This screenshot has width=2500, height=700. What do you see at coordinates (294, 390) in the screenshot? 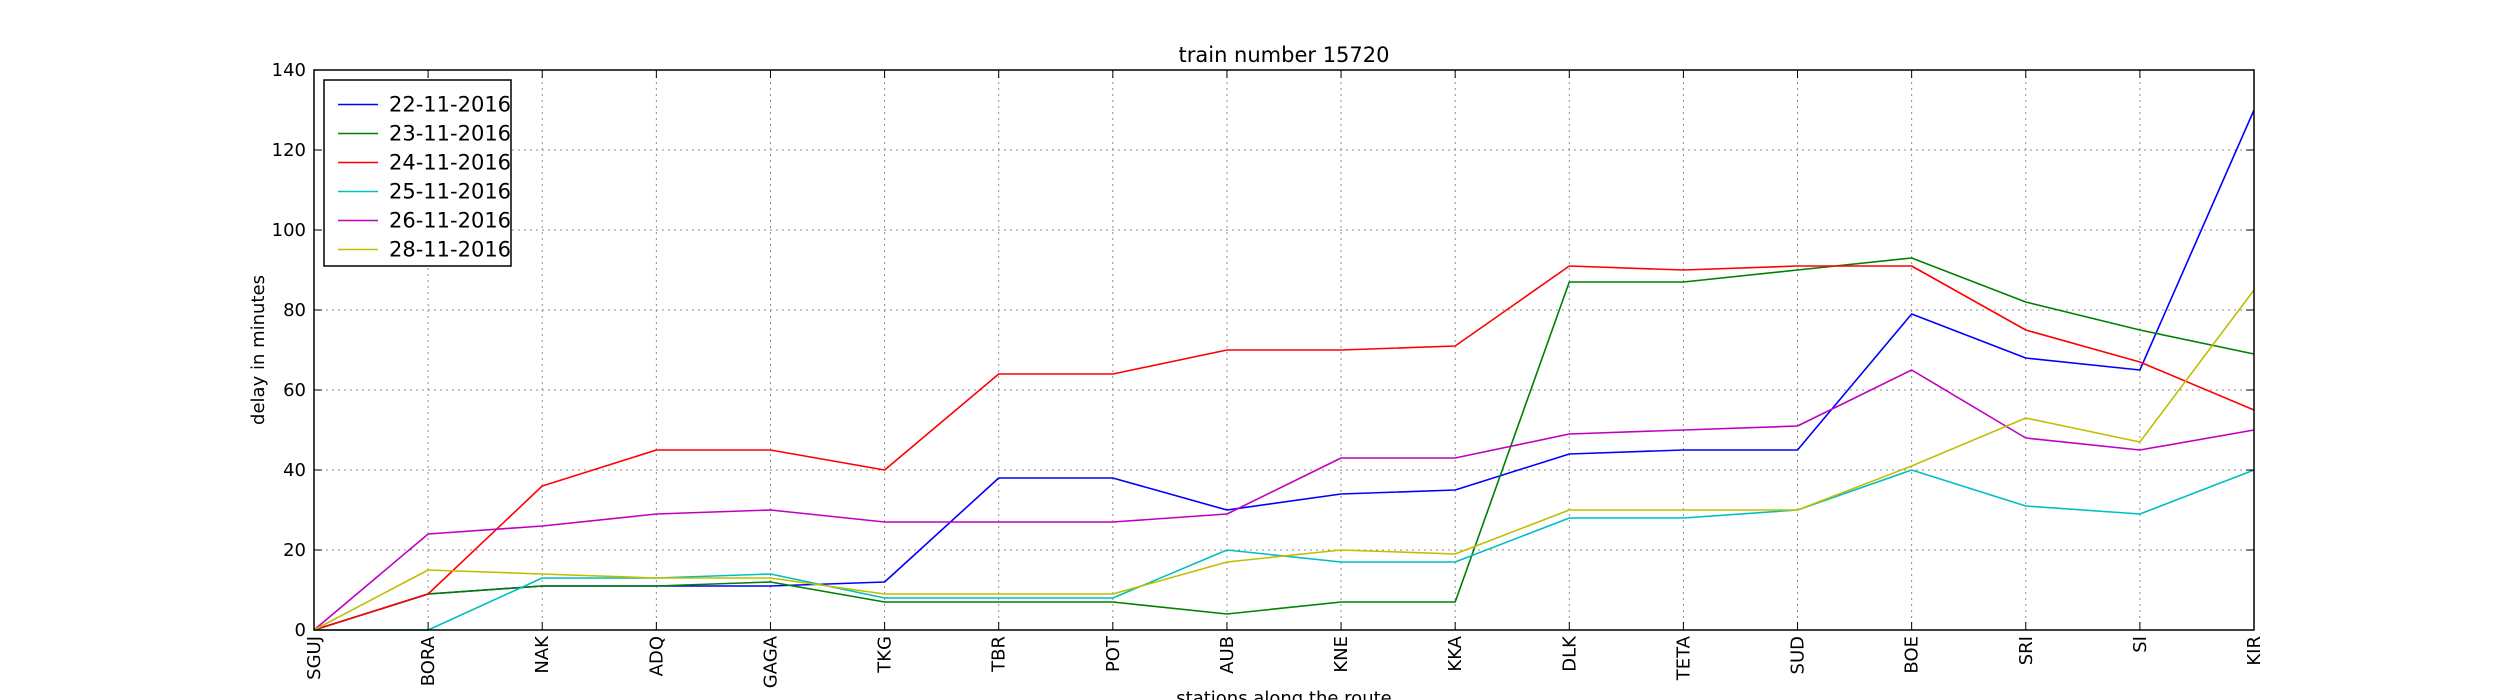
I see `y-tick-label: 60` at bounding box center [294, 390].